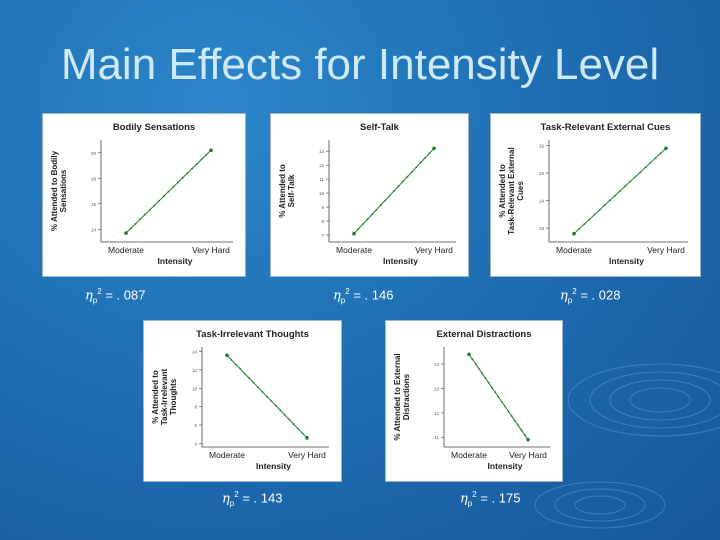 This screenshot has height=540, width=720. What do you see at coordinates (154, 127) in the screenshot?
I see `chart-title: Bodily Sensations` at bounding box center [154, 127].